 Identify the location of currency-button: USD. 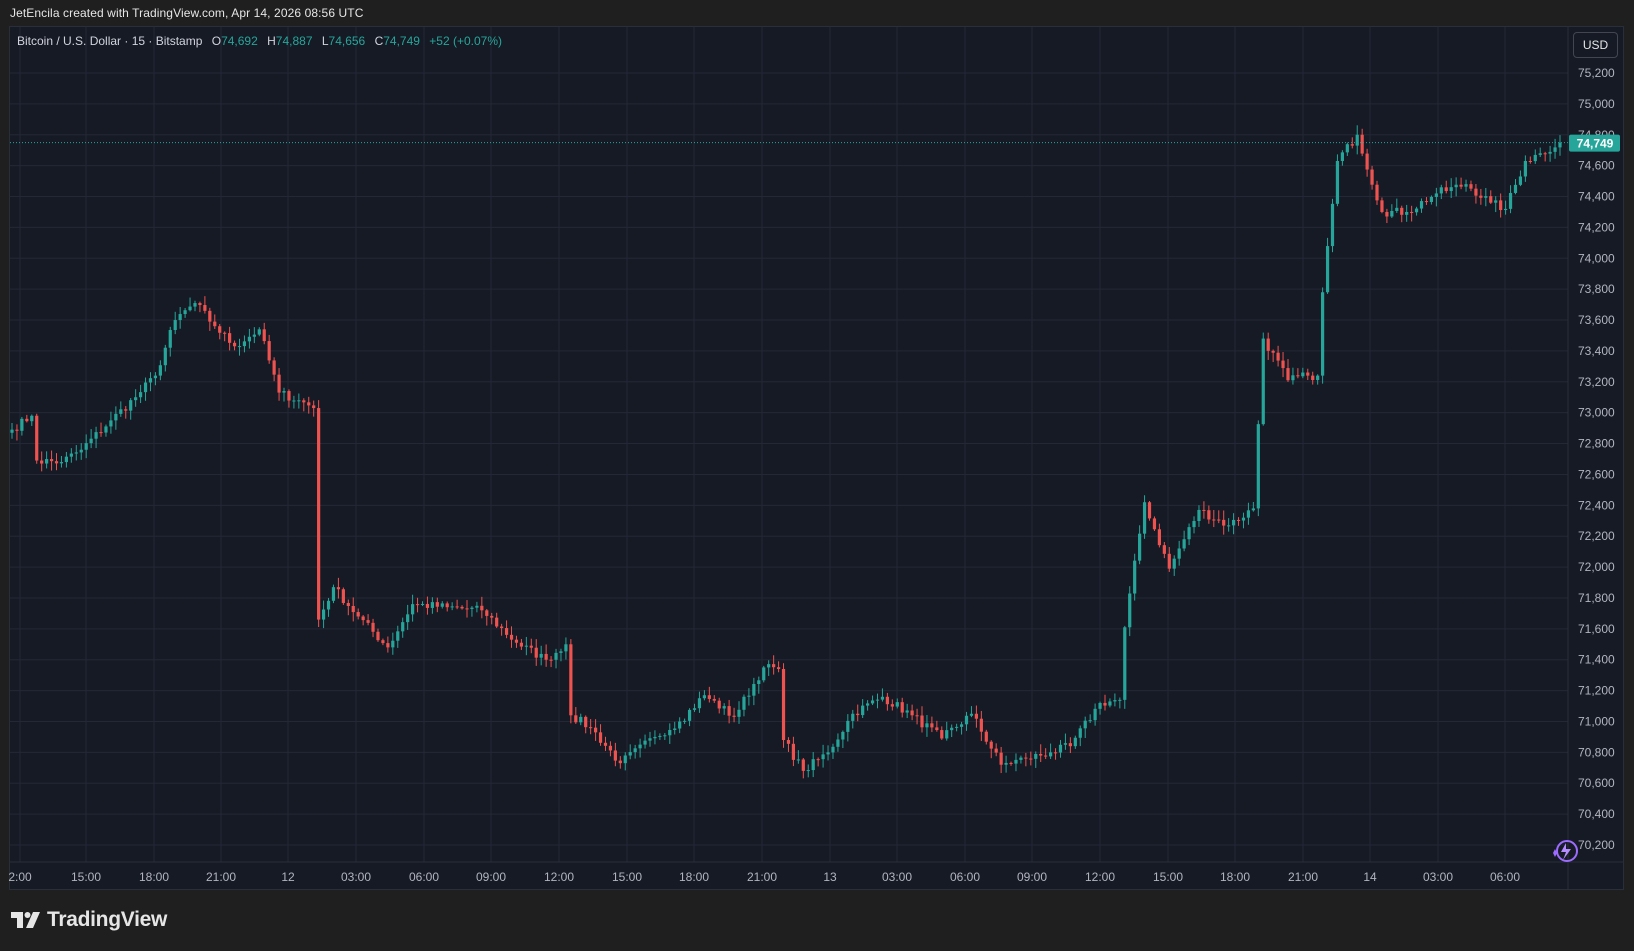
(1595, 45).